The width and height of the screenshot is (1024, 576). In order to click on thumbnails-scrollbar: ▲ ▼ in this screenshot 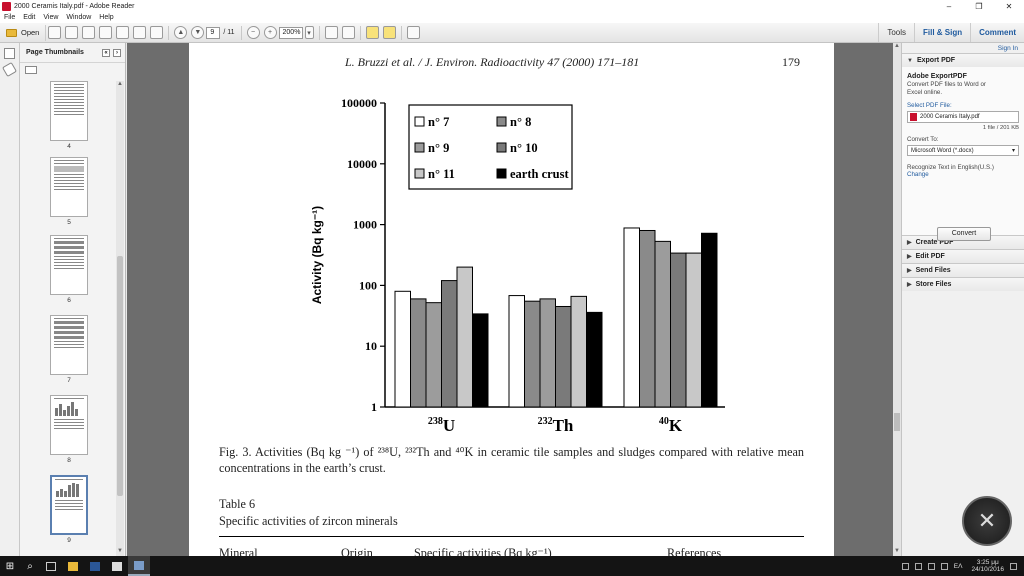, I will do `click(120, 318)`.